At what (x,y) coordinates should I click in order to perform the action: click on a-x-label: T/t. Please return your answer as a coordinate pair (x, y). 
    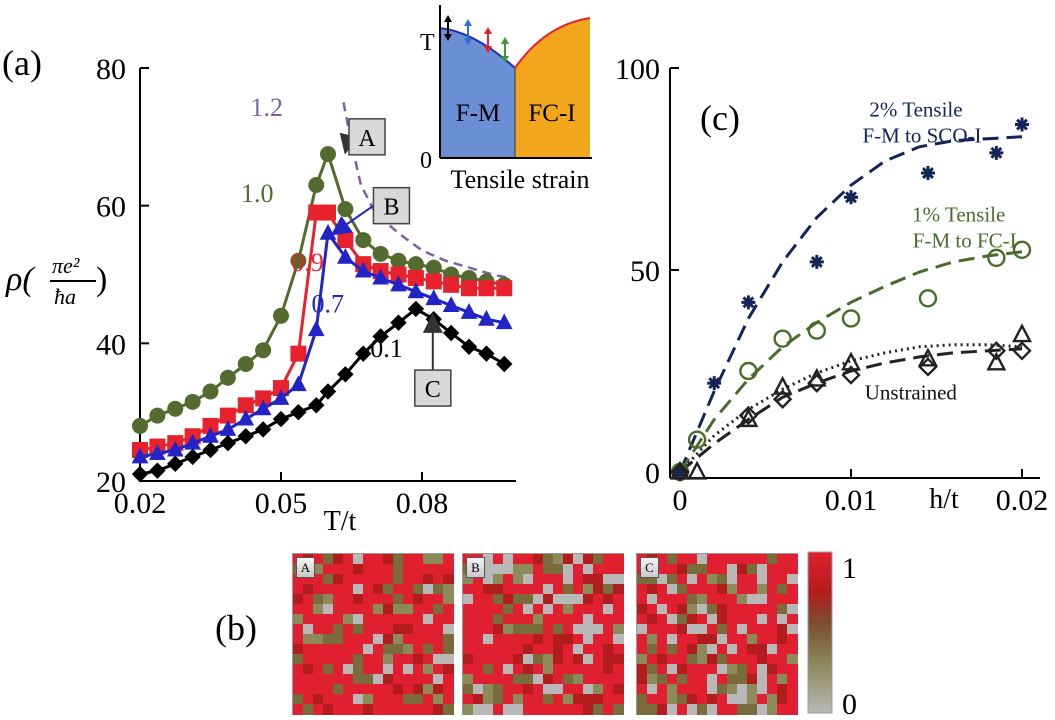
    Looking at the image, I should click on (340, 521).